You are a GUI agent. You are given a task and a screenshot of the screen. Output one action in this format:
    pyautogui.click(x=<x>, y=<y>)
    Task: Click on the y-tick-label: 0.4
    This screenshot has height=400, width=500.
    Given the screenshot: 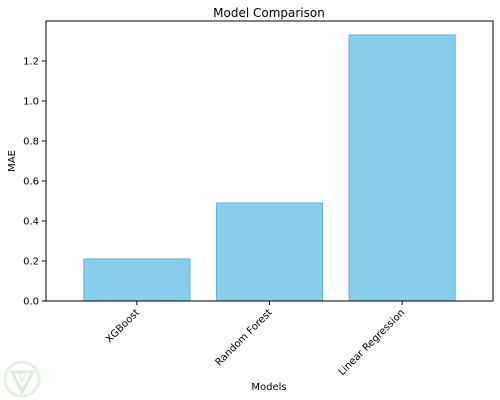 What is the action you would take?
    pyautogui.click(x=31, y=222)
    